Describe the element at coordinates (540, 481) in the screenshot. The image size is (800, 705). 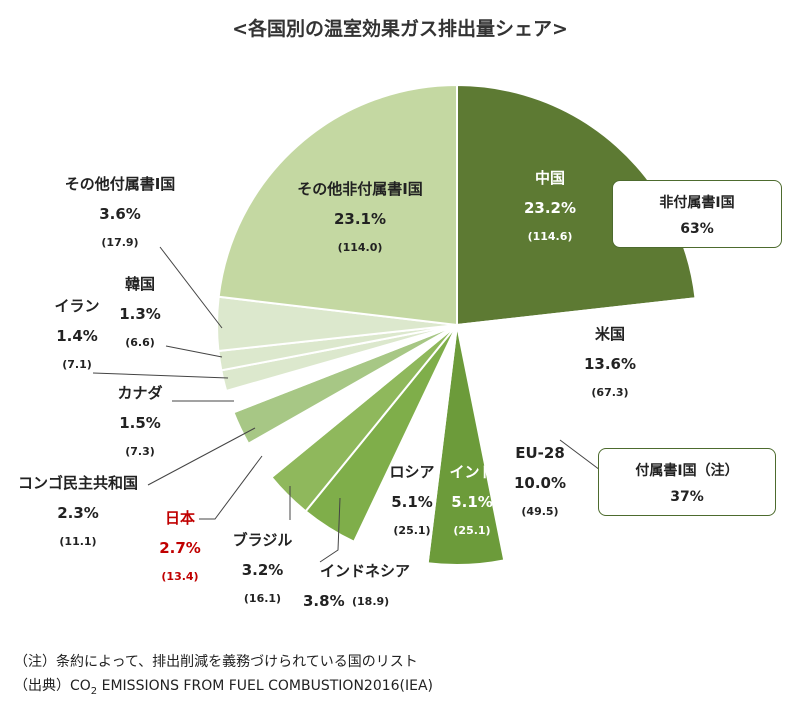
I see `label-eu28: EU-28 10.0% (49.5)` at that location.